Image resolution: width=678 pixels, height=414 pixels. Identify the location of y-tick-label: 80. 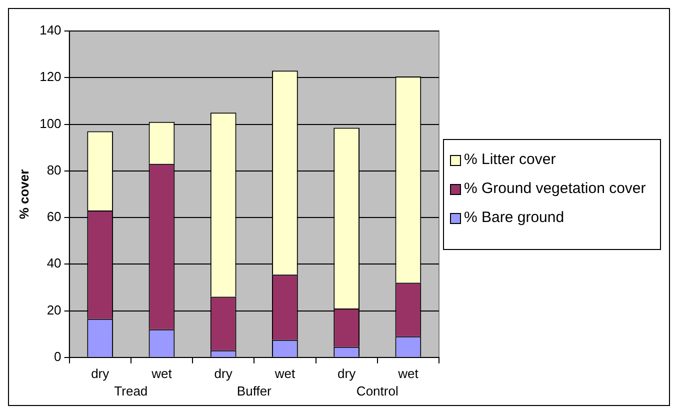
(54, 170).